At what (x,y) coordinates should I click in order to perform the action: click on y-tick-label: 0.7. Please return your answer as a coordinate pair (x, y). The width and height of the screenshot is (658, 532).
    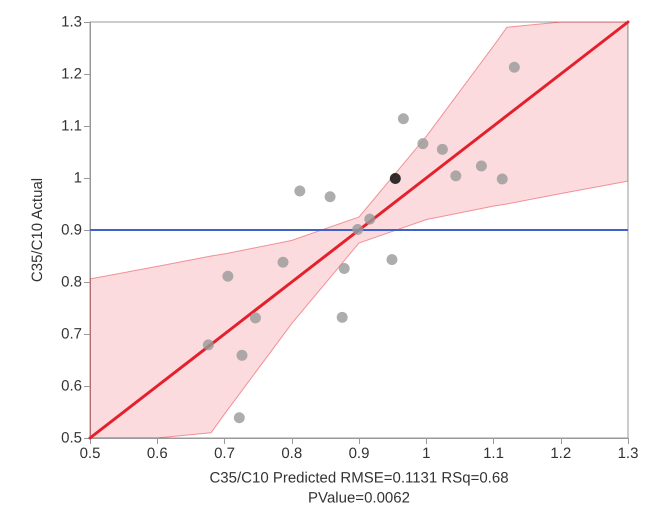
    Looking at the image, I should click on (71, 334).